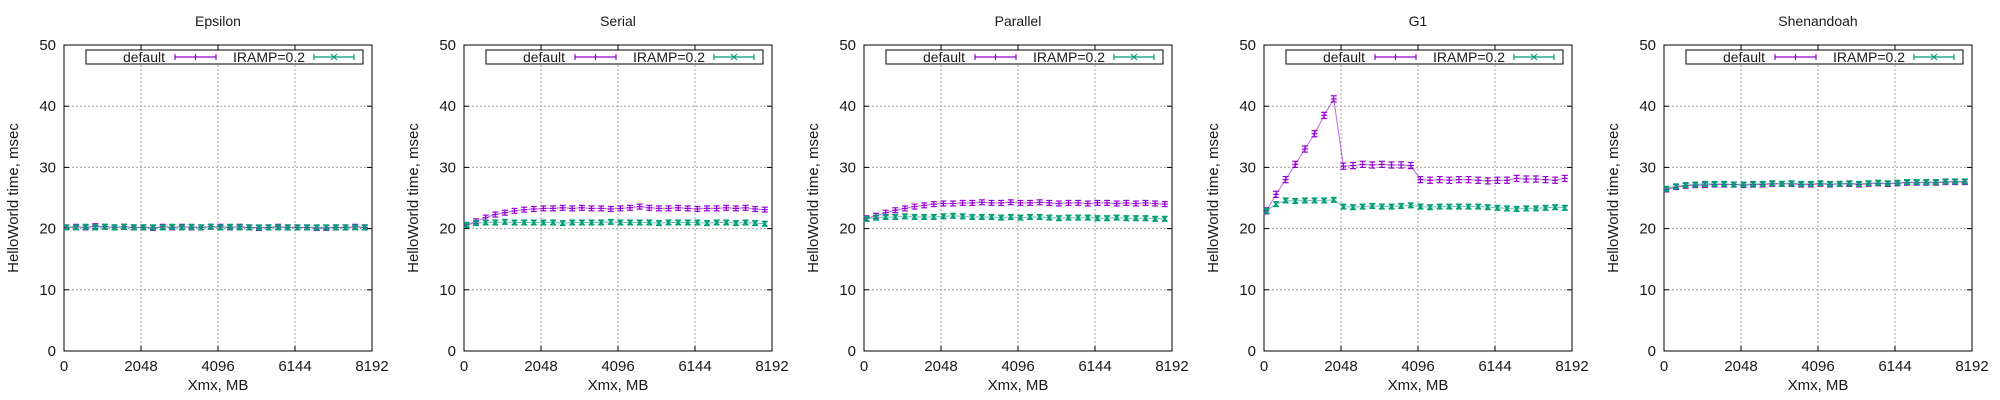 The width and height of the screenshot is (2000, 400). I want to click on legend-sample-default, so click(1795, 57).